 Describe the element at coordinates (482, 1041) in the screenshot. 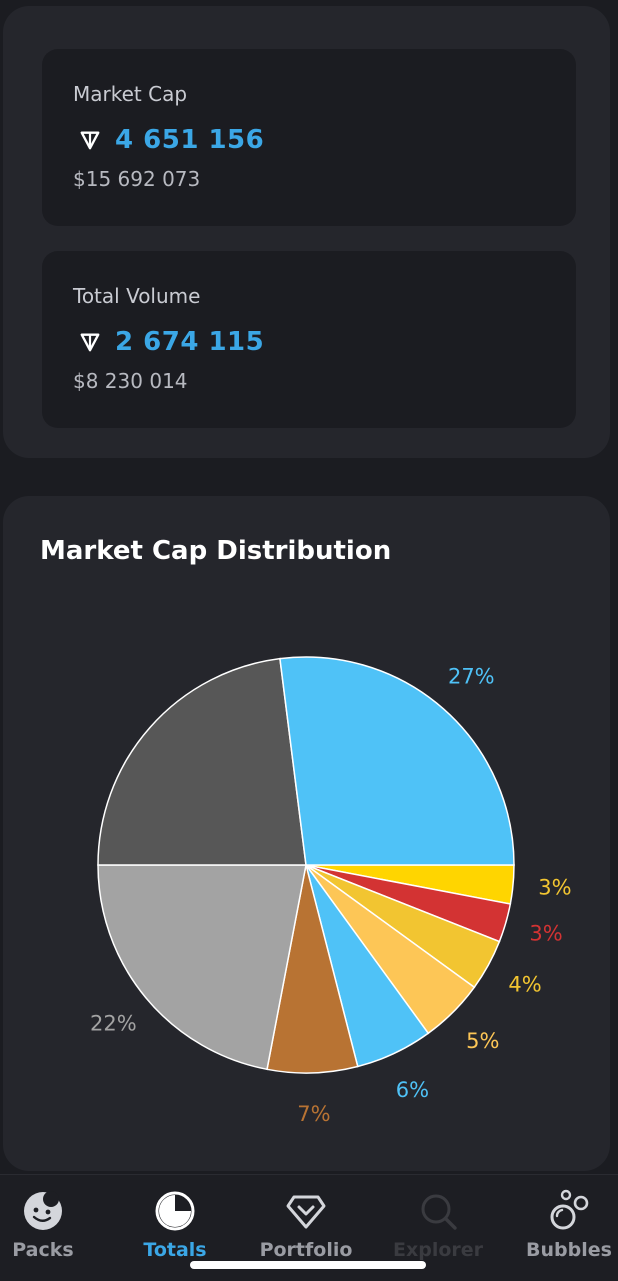

I see `pie-label-3: 5%` at that location.